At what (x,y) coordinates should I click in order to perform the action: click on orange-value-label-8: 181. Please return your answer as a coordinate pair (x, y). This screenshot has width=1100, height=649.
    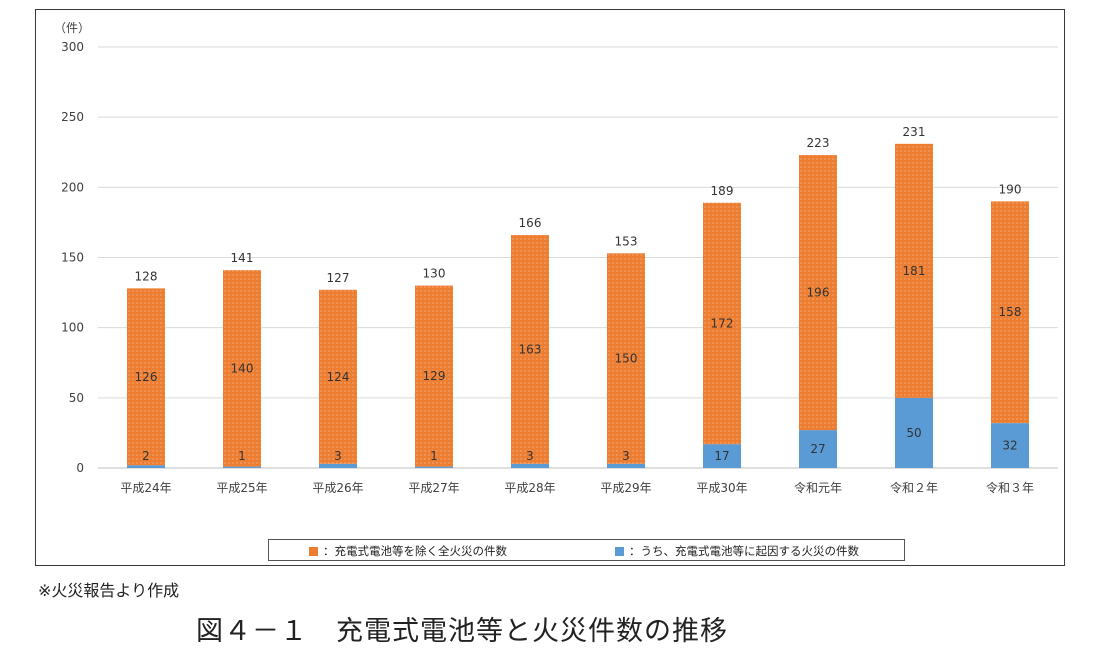
    Looking at the image, I should click on (914, 271).